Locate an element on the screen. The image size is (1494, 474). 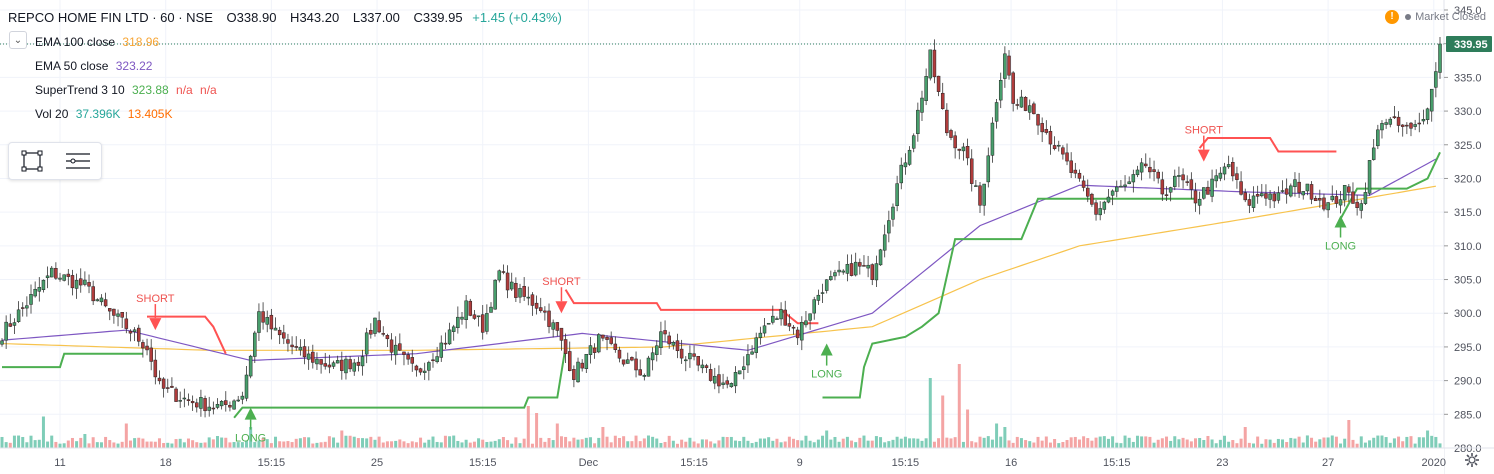
warning-icon: ! is located at coordinates (1392, 17).